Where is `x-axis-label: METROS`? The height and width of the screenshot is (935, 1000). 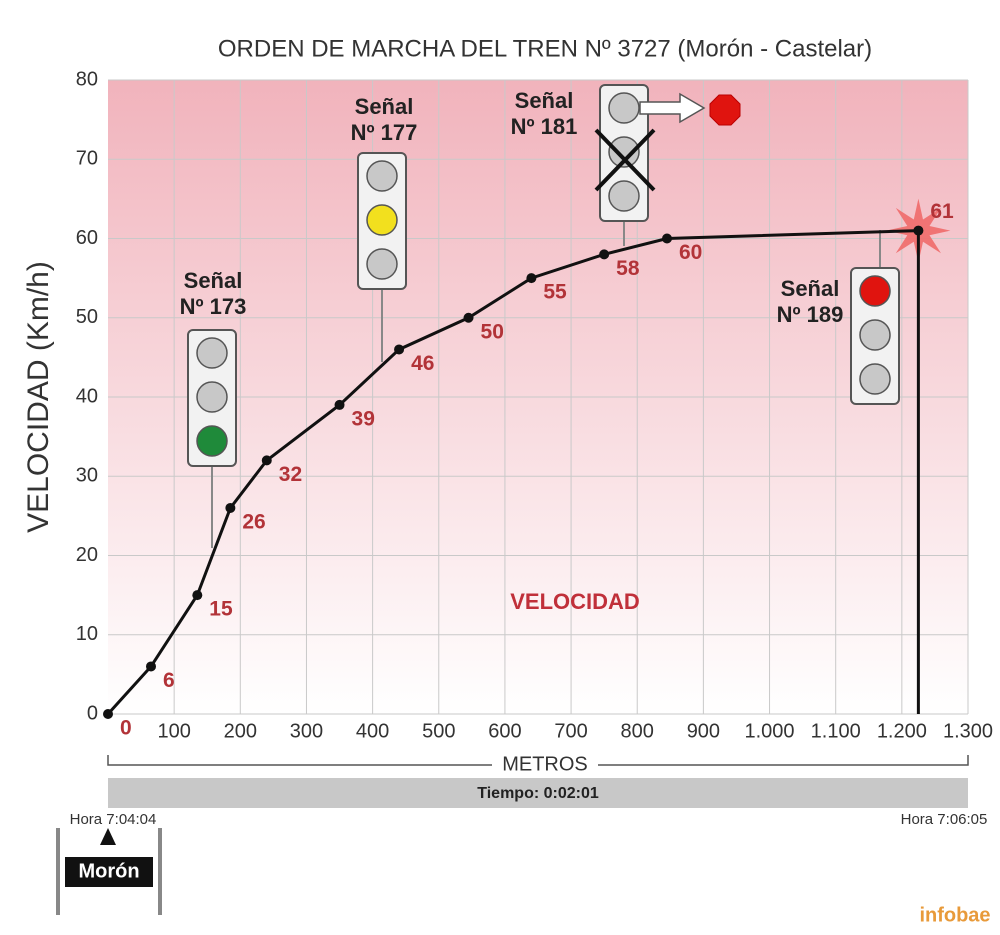 x-axis-label: METROS is located at coordinates (545, 764).